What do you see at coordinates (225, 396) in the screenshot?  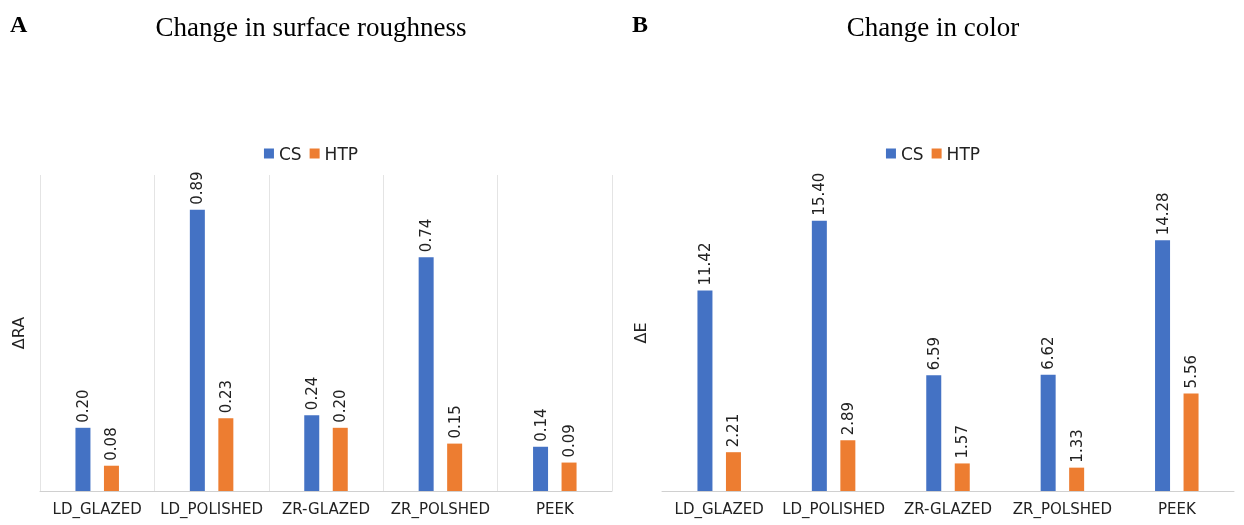 I see `data-label: 0.23` at bounding box center [225, 396].